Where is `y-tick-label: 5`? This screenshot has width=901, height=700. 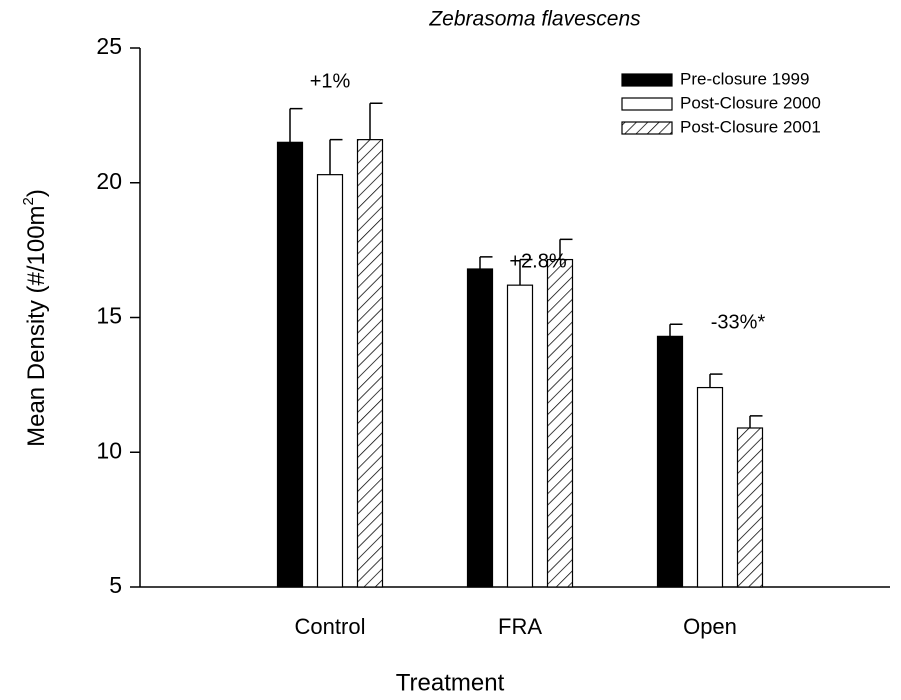
y-tick-label: 5 is located at coordinates (115, 585).